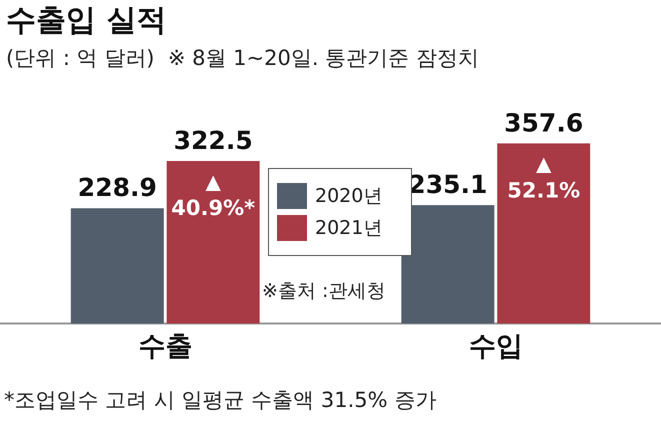 The width and height of the screenshot is (661, 422). What do you see at coordinates (242, 58) in the screenshot?
I see `chart-subtitle: (단위 : 억 달러) ※ 8월 1~20일. 통관기준 잠정치` at bounding box center [242, 58].